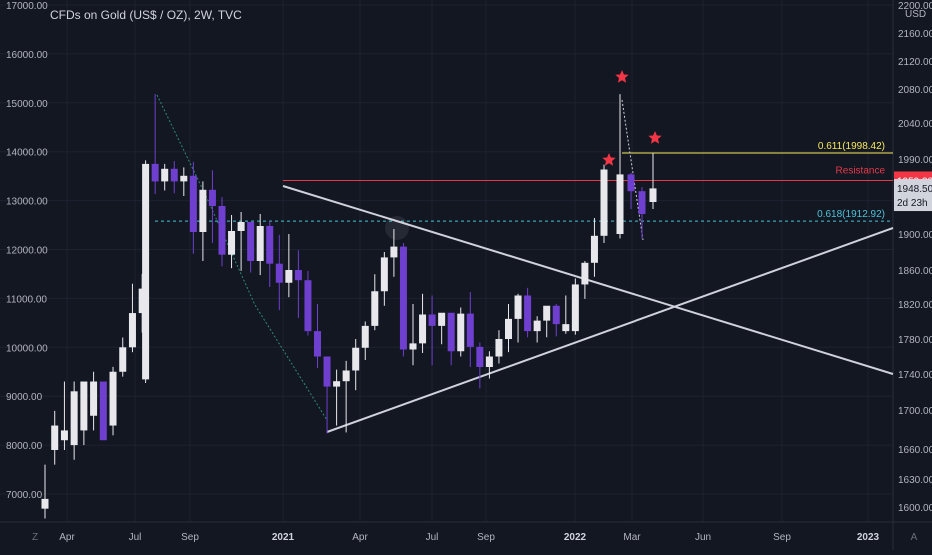  I want to click on right-axis-tick-label: 1660.00, so click(915, 450).